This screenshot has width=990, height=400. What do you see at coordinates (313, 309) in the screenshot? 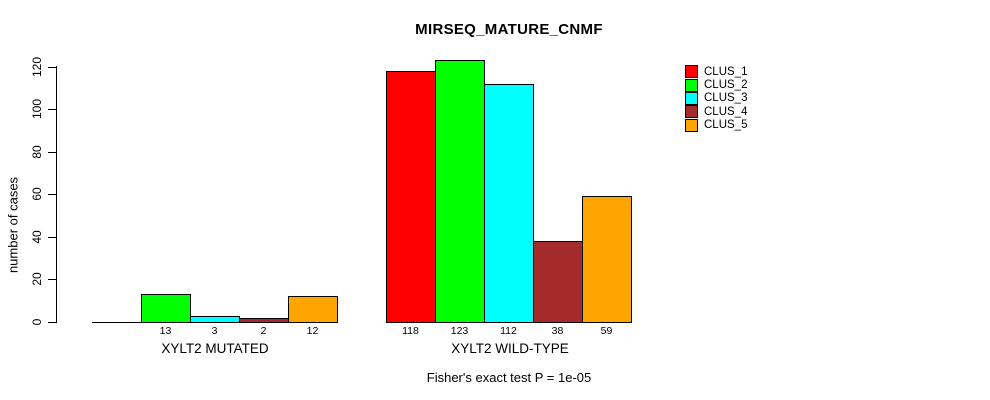
I see `bar-clus_5-group1` at bounding box center [313, 309].